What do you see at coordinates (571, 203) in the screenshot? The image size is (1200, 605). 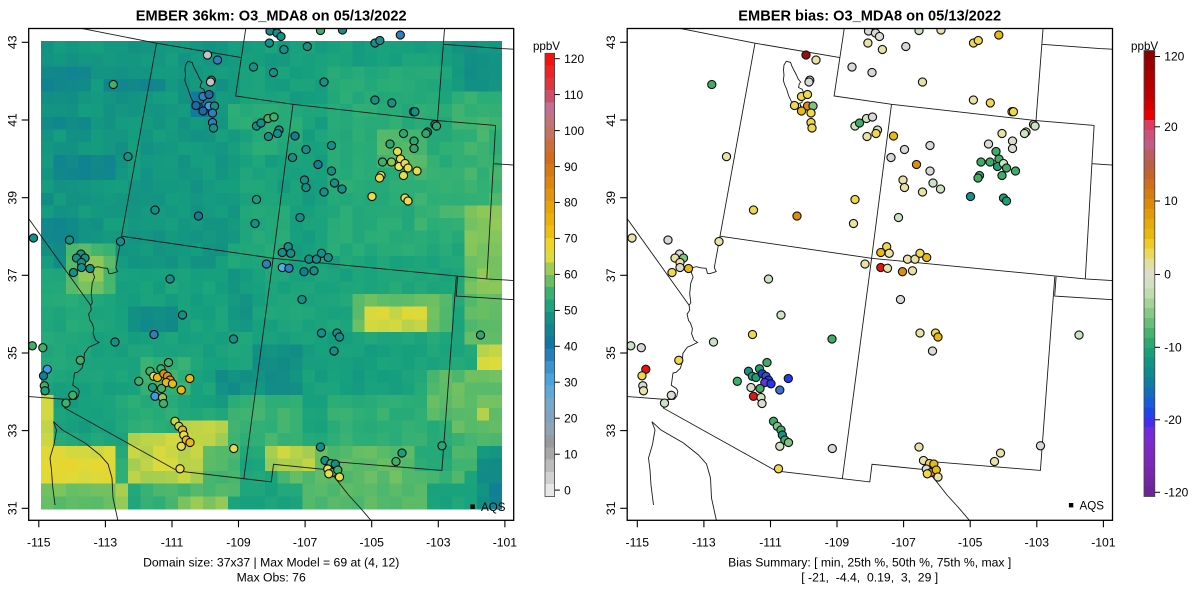 I see `svg-text: 80` at bounding box center [571, 203].